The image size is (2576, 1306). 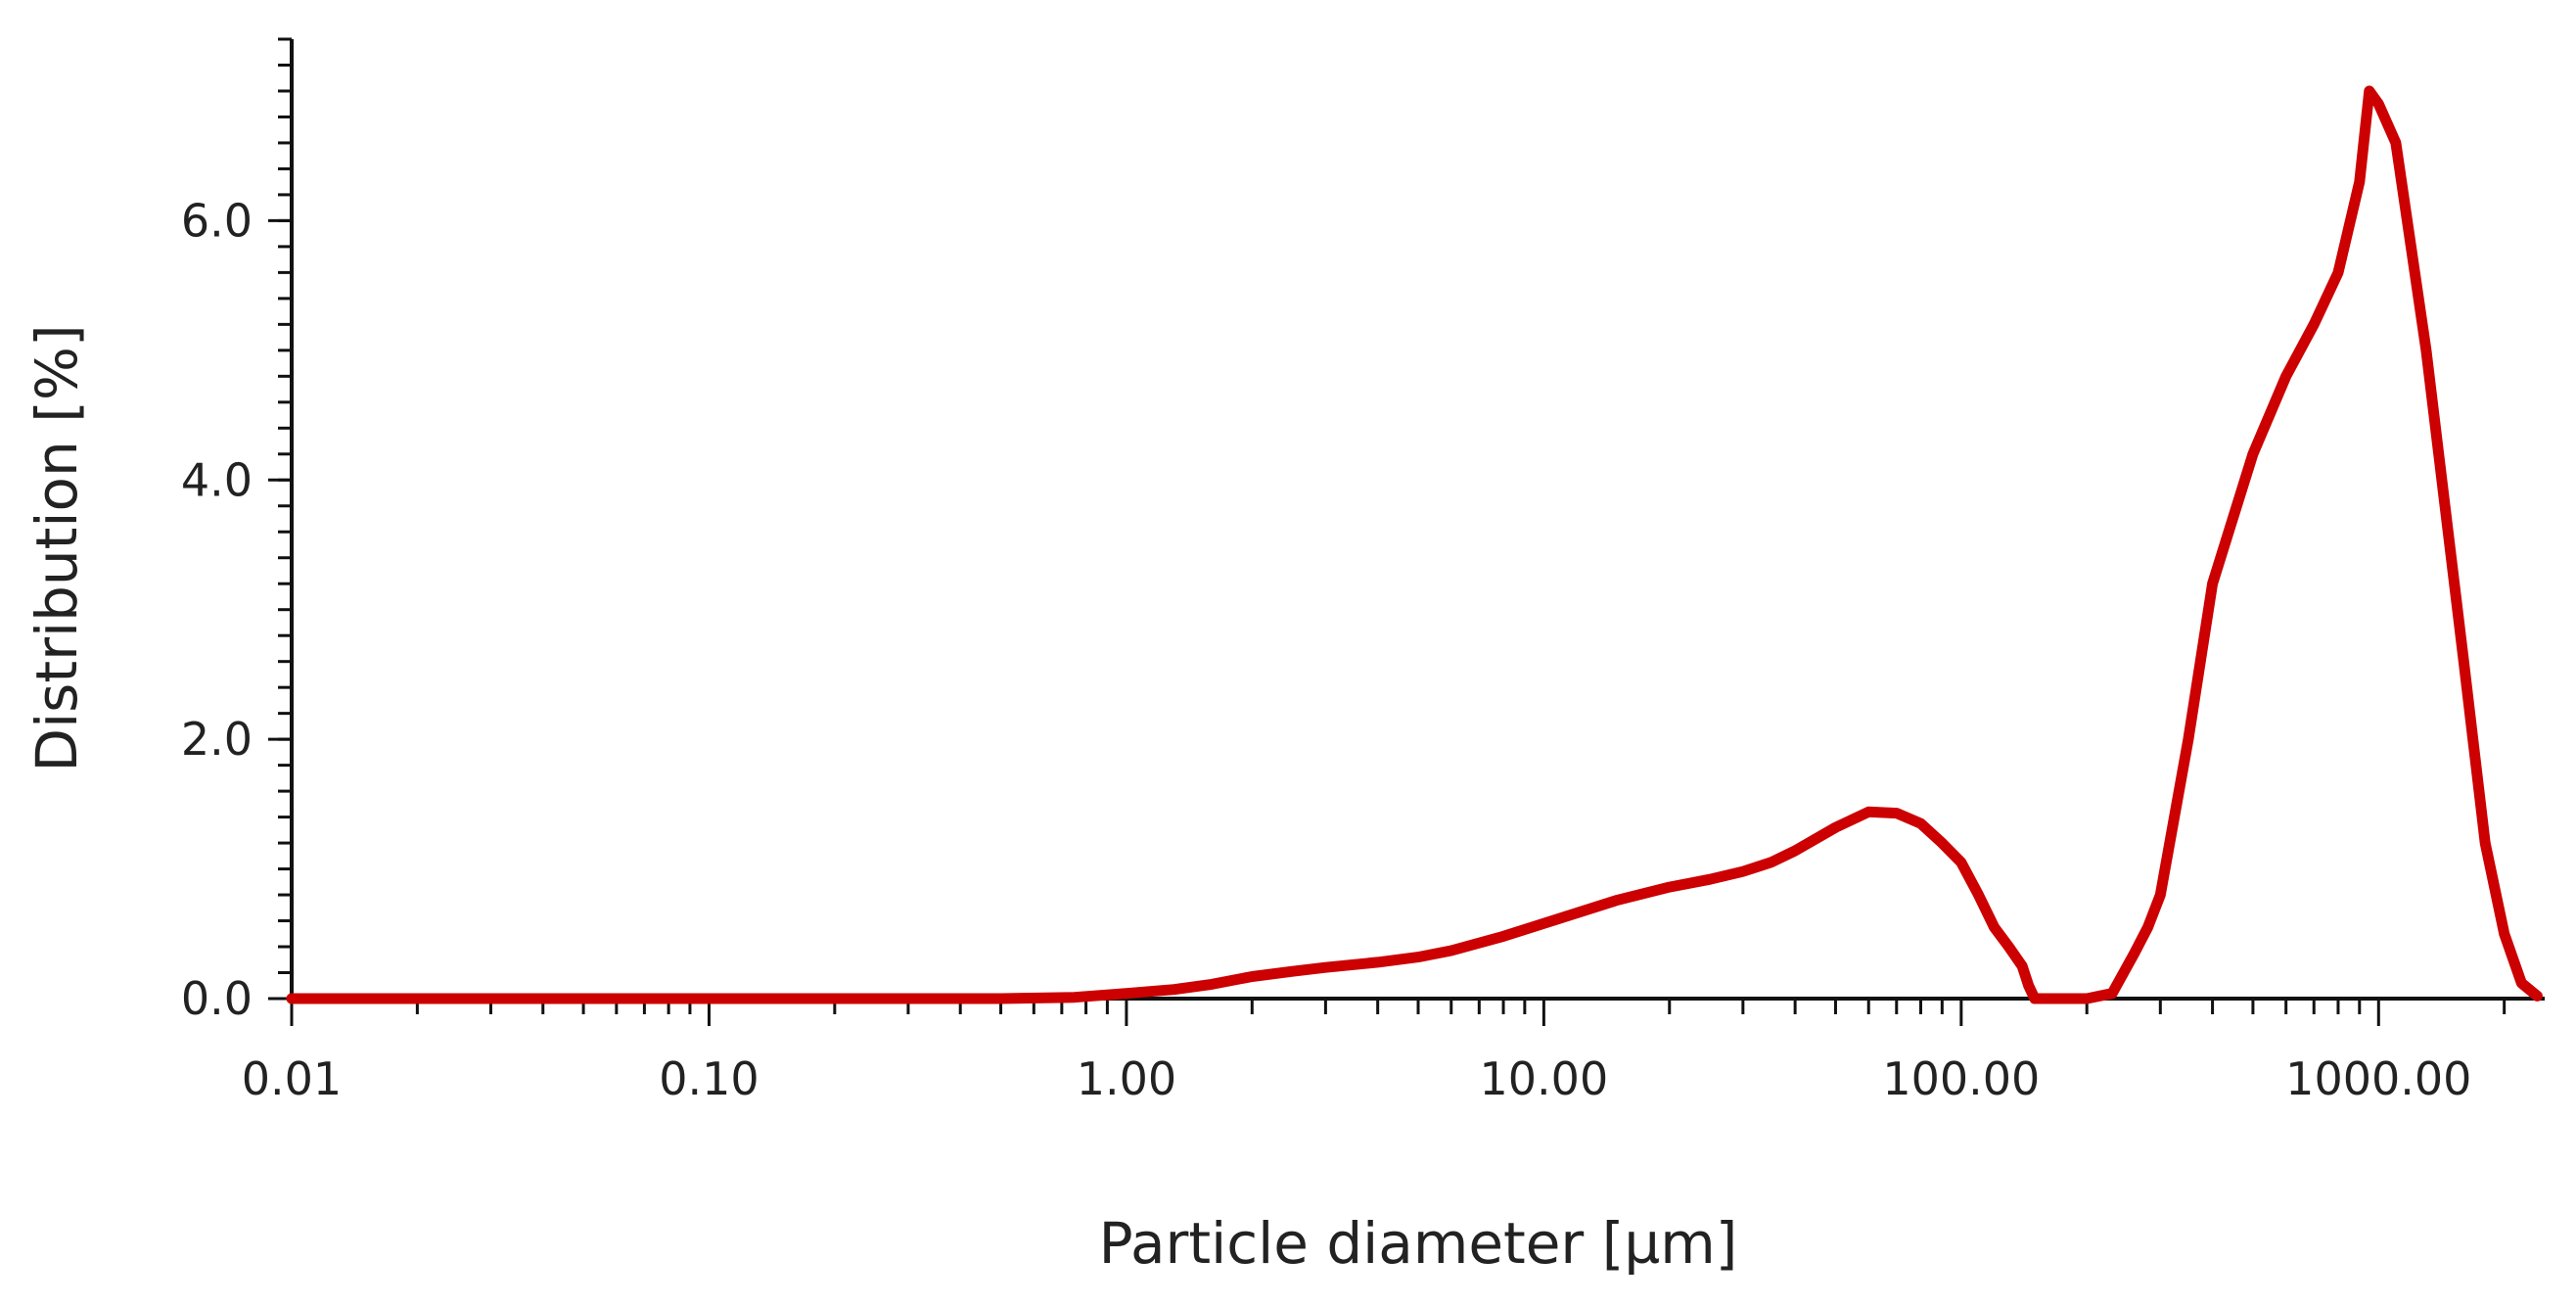 What do you see at coordinates (217, 998) in the screenshot?
I see `y-tick-label: 0.0` at bounding box center [217, 998].